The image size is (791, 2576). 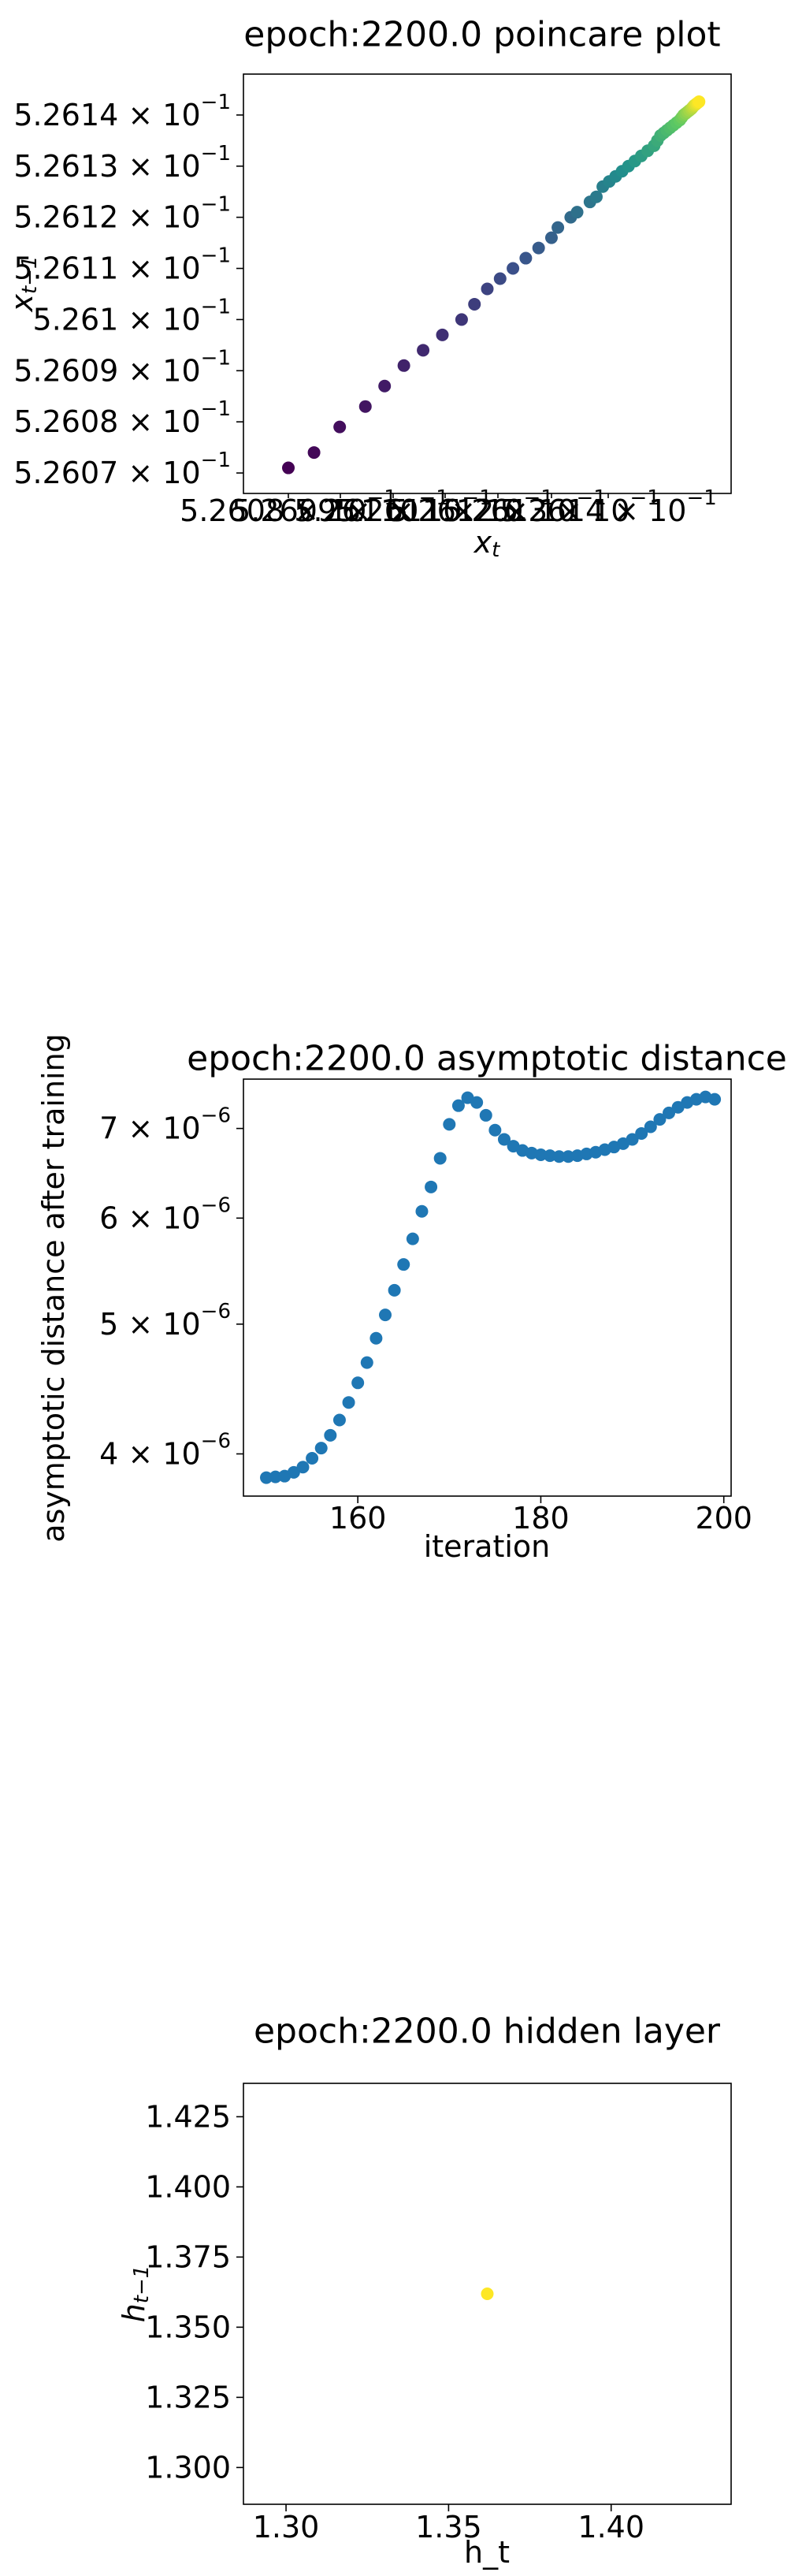 I want to click on hidden-layer-x-tick-label: 1.30, so click(x=286, y=2527).